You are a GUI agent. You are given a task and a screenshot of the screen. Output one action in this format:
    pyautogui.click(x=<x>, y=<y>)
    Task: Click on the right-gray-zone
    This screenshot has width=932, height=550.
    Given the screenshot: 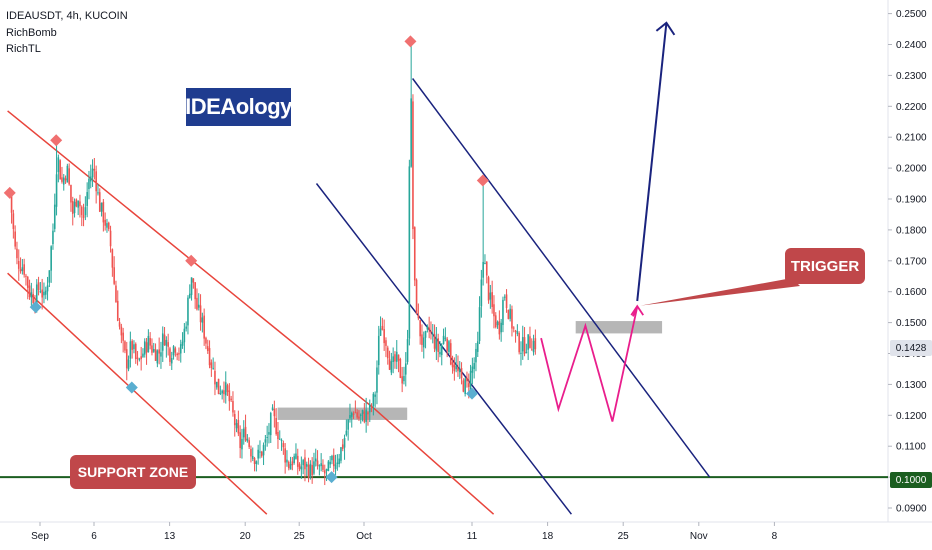 What is the action you would take?
    pyautogui.click(x=619, y=327)
    